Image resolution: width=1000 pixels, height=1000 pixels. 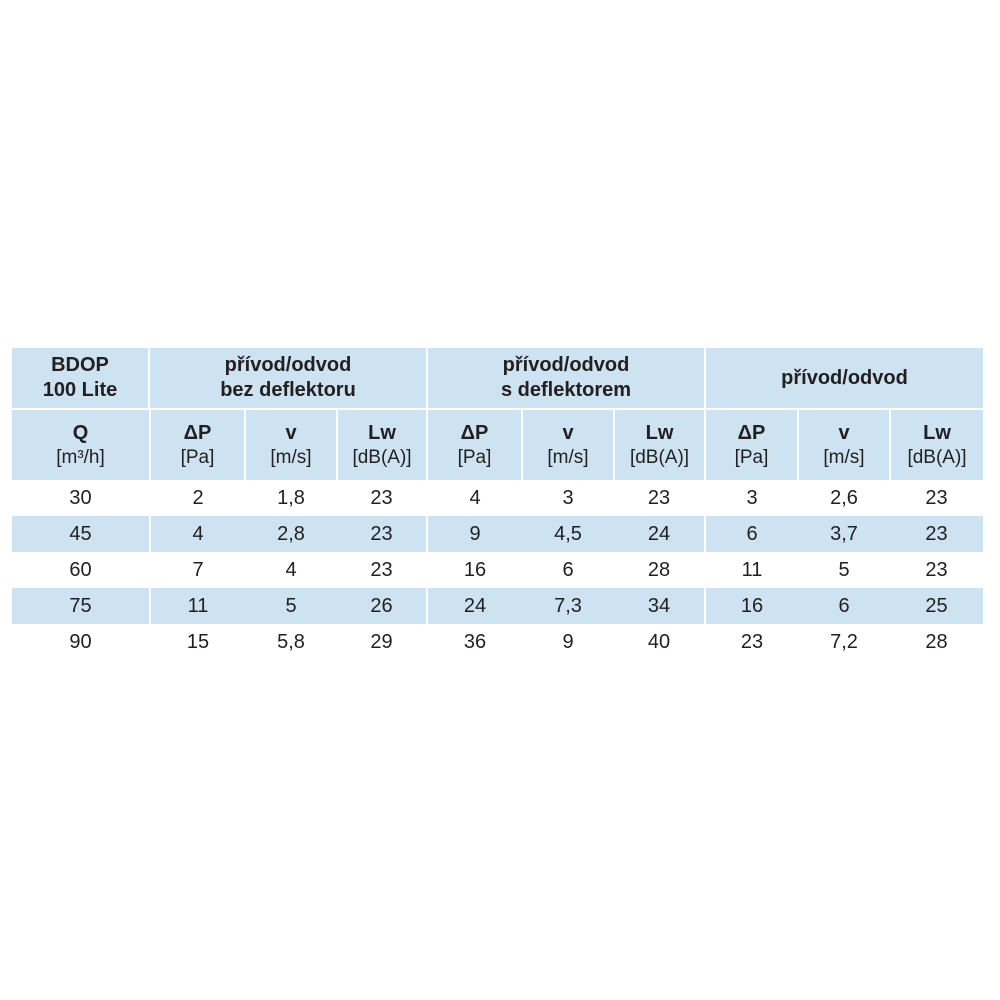 What do you see at coordinates (659, 445) in the screenshot?
I see `column-header: Lw [dB(A)]` at bounding box center [659, 445].